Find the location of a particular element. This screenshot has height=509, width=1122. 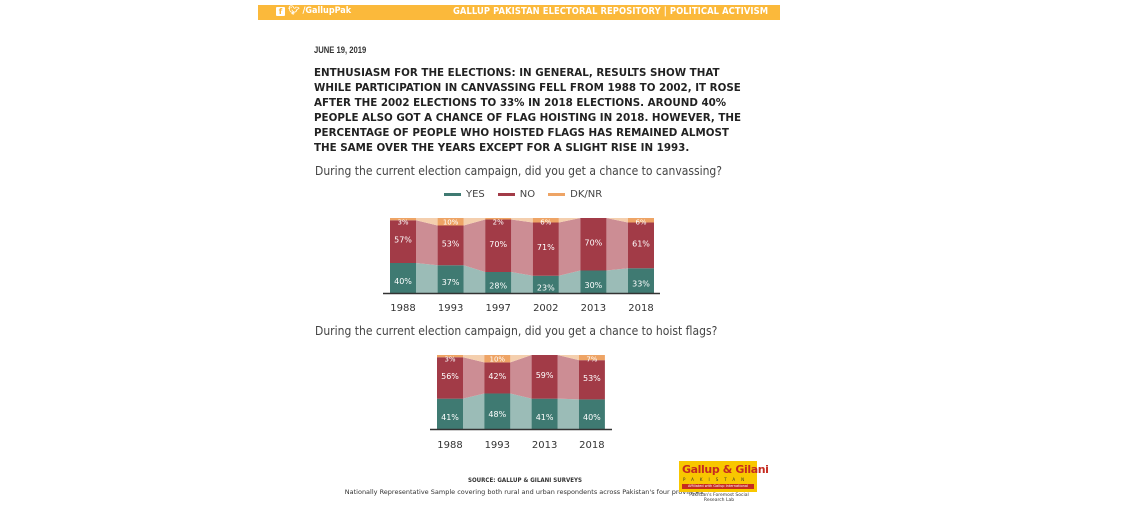

legend-label-dknr: DK/NR is located at coordinates (586, 194).